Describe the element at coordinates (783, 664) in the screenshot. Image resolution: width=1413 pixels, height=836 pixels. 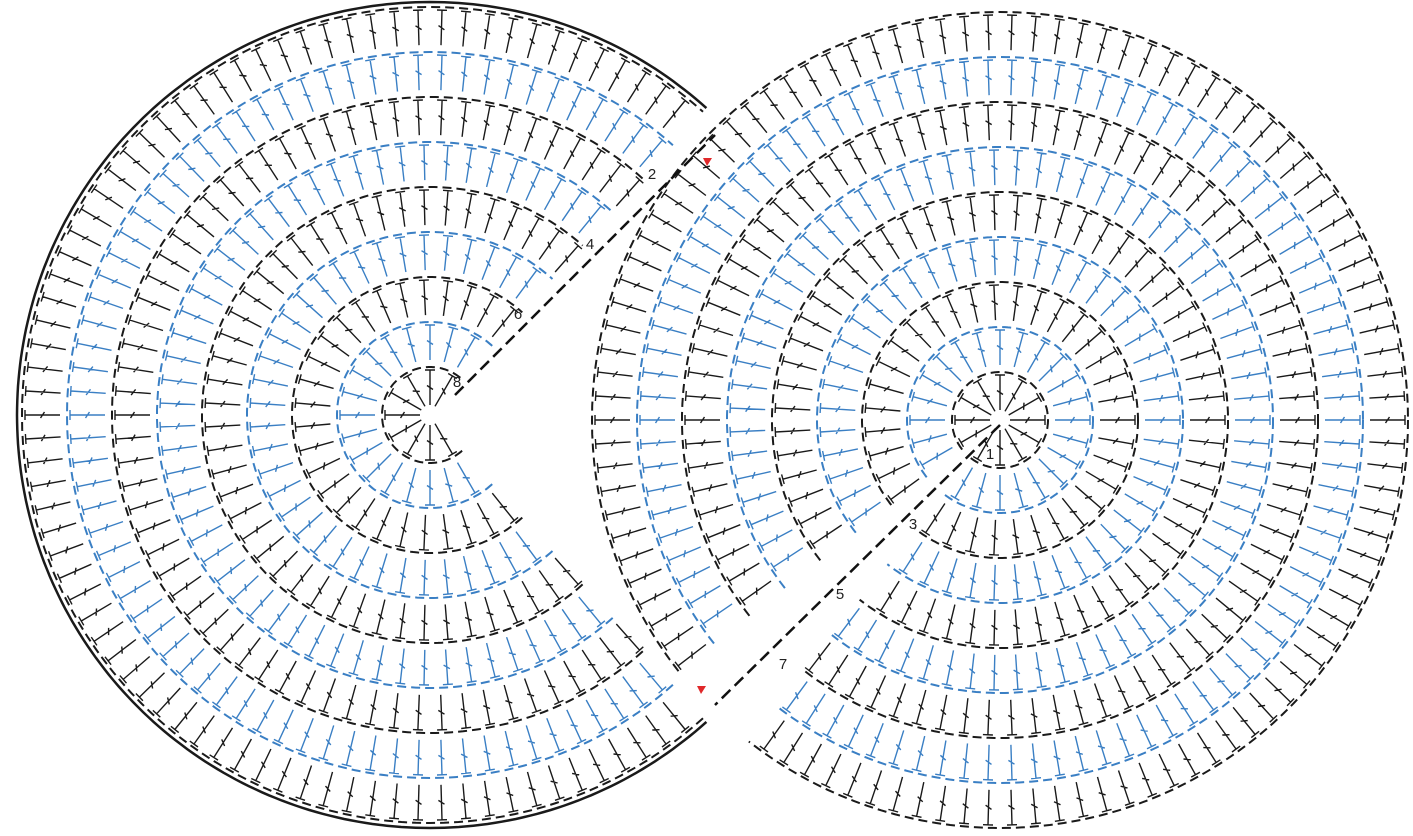
I see `row-number: 7` at that location.